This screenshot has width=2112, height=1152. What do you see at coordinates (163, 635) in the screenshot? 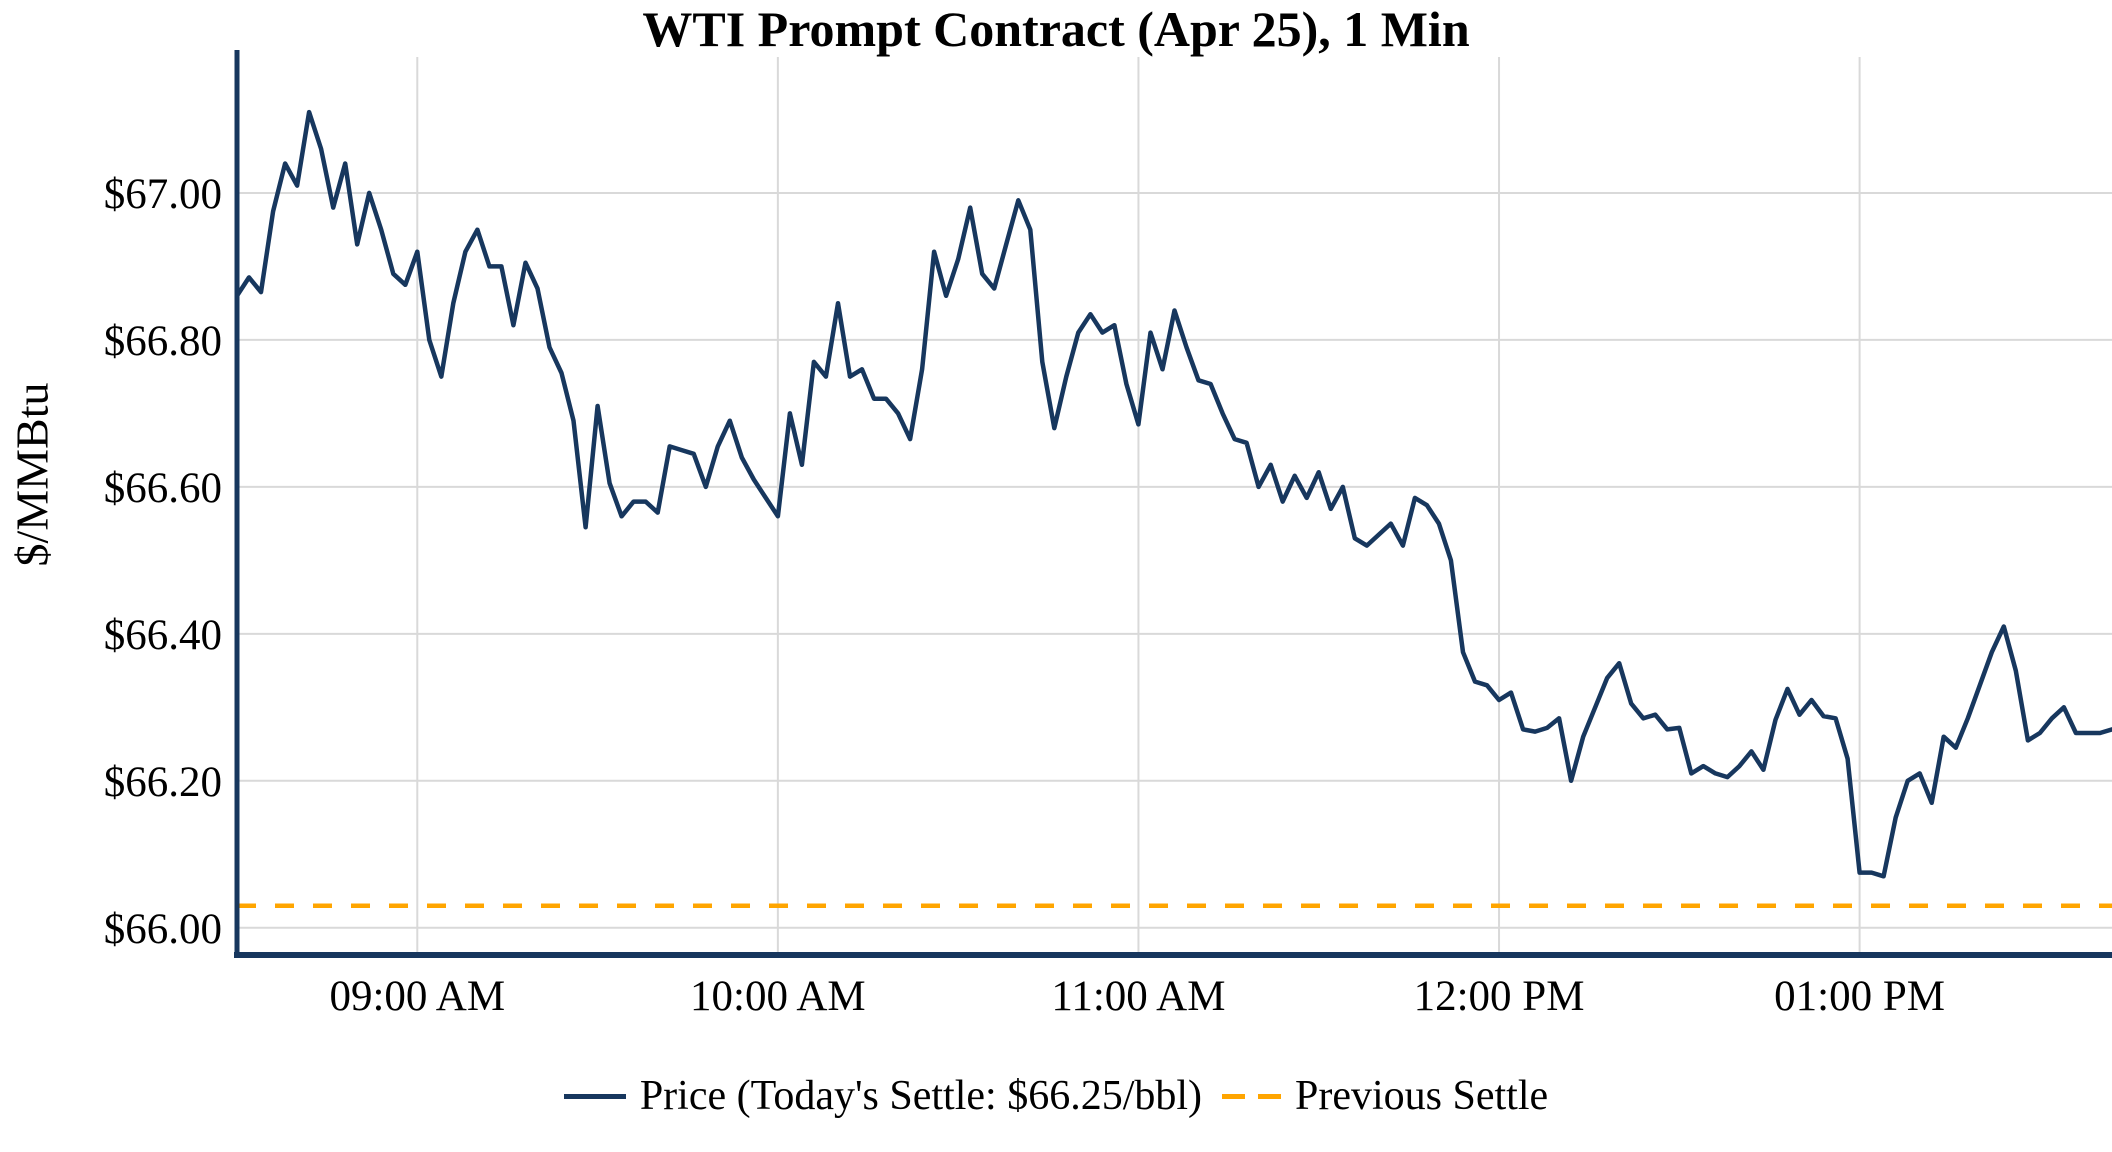
I see `y-tick-label: $66.40` at bounding box center [163, 635].